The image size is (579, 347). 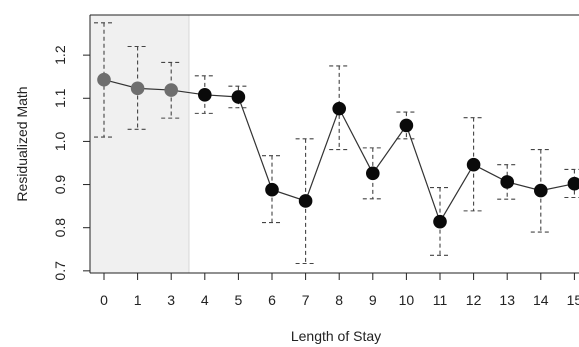 What do you see at coordinates (541, 300) in the screenshot?
I see `x-tick-label: 14` at bounding box center [541, 300].